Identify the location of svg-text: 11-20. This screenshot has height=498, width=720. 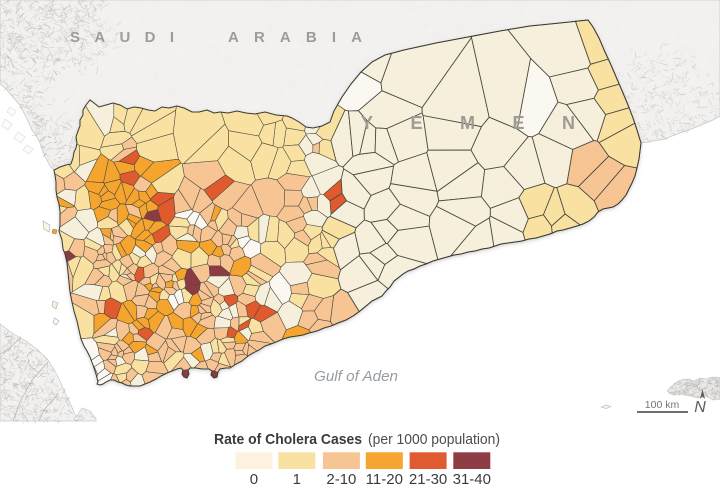
(384, 479).